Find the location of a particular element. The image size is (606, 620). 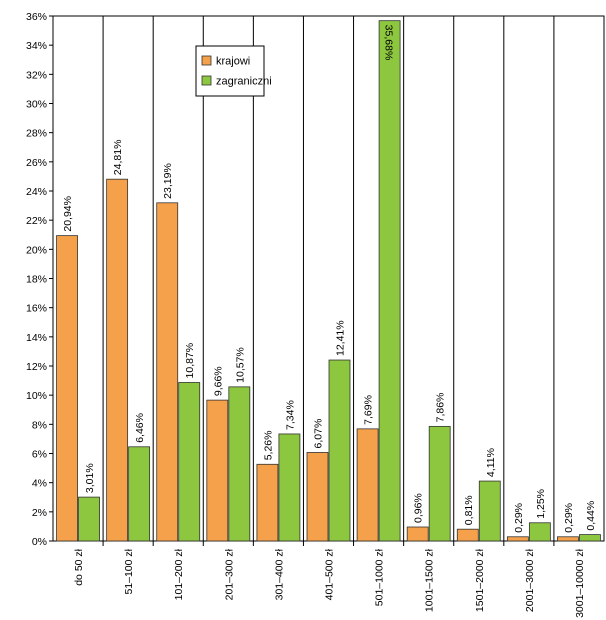

bar-value-label: 9,66% is located at coordinates (218, 381).